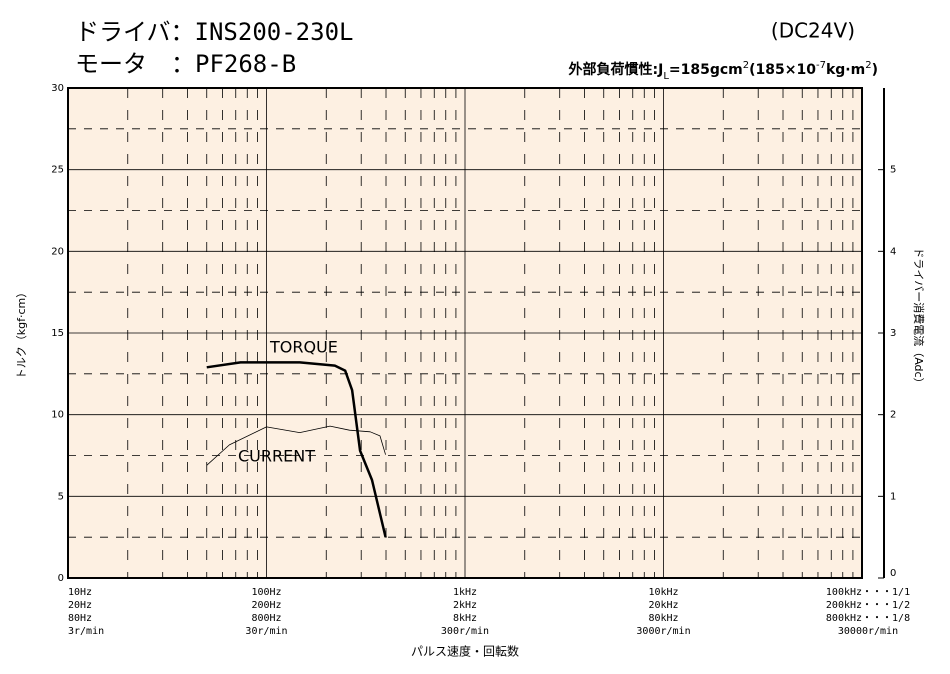 The image size is (950, 674). I want to click on x-tick-label: 100kHz・・・1/1, so click(868, 592).